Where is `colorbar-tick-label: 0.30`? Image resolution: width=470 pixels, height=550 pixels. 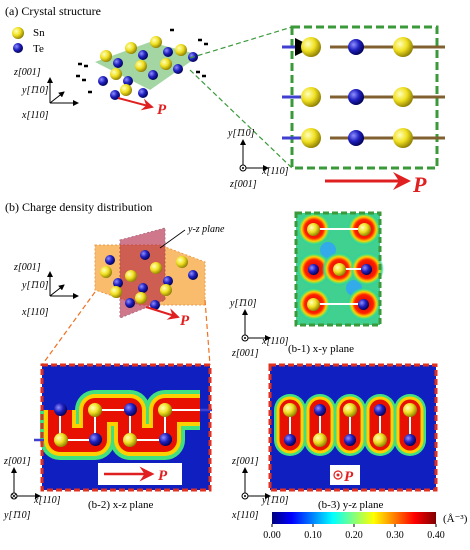 colorbar-tick-label: 0.30 is located at coordinates (395, 535).